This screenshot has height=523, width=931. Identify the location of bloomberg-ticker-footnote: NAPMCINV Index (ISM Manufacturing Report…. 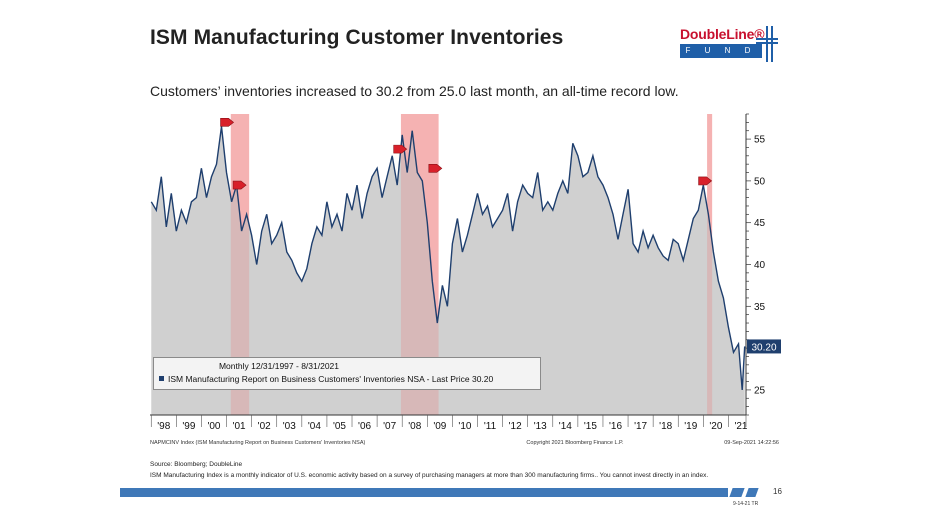
(257, 443).